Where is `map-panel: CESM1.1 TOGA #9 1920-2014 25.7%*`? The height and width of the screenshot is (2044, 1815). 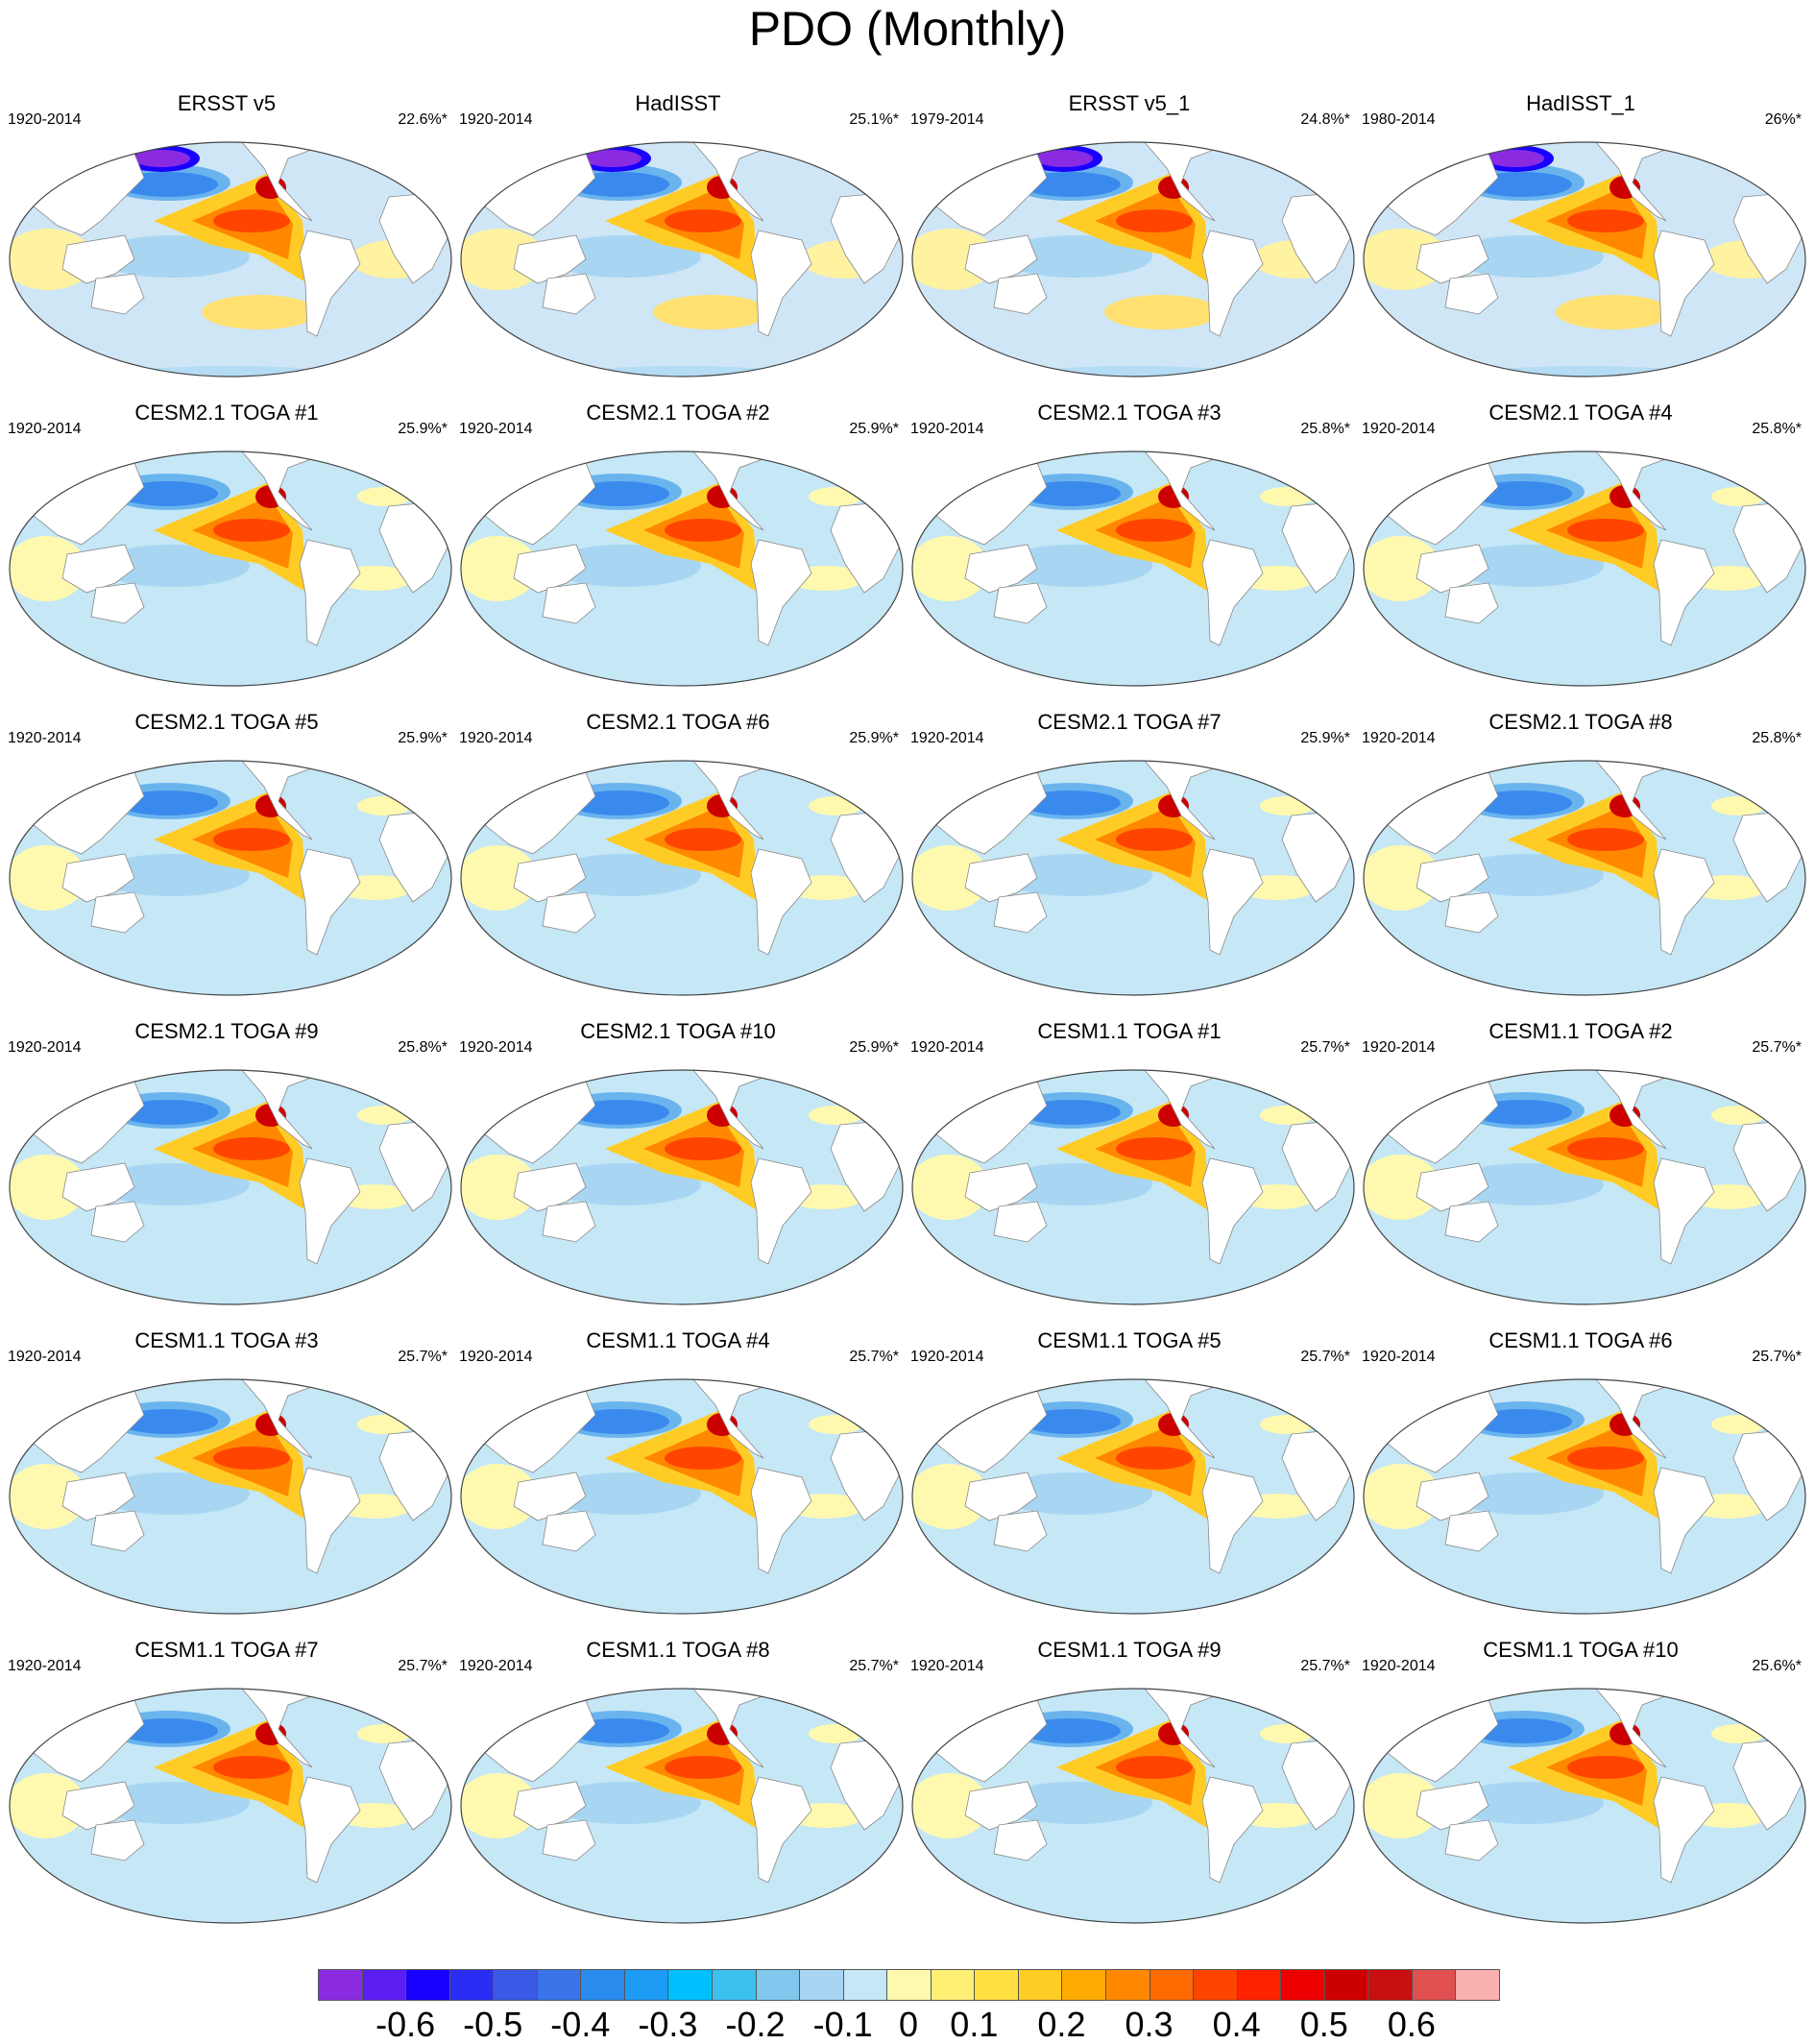 map-panel: CESM1.1 TOGA #9 1920-2014 25.7%* is located at coordinates (1130, 1792).